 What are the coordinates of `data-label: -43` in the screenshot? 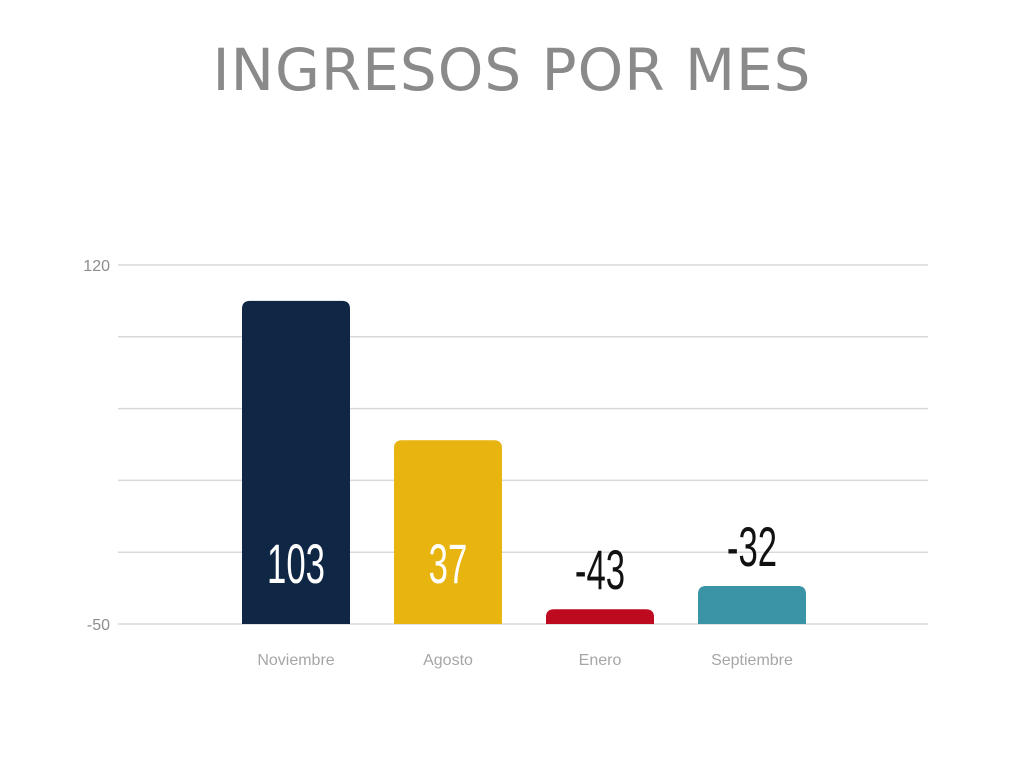 It's located at (600, 570).